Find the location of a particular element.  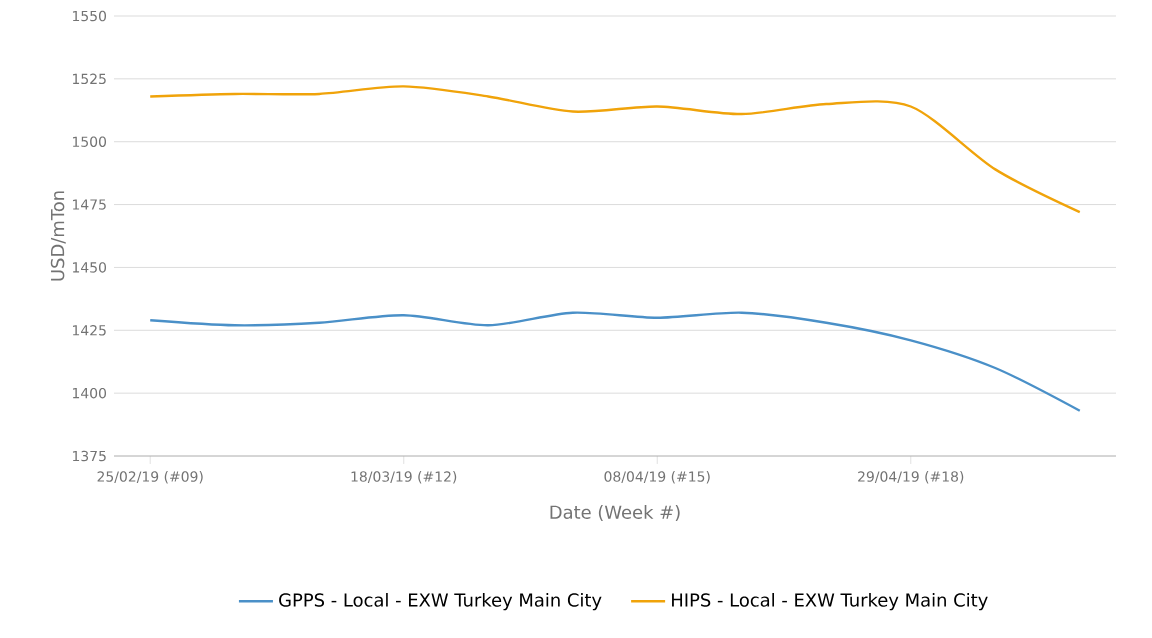

y-axis-title: USD/mTon is located at coordinates (58, 236).